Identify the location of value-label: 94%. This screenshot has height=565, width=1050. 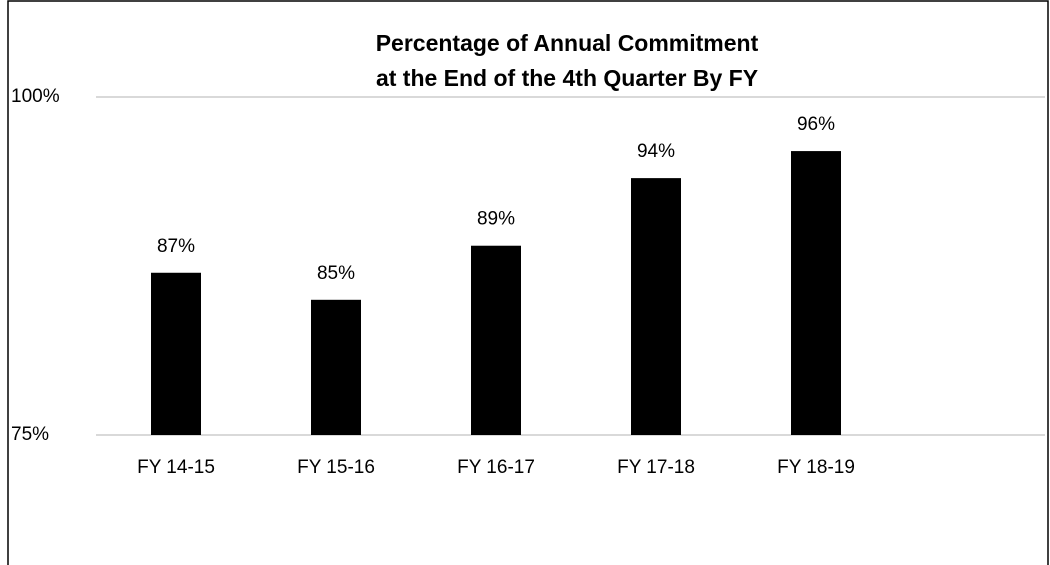
(656, 151).